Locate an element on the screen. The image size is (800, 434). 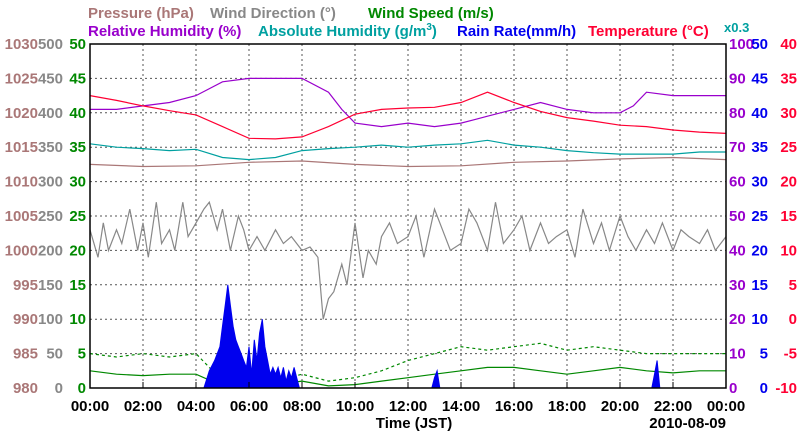
wind-speed-tick-label: 15 is located at coordinates (77, 285).